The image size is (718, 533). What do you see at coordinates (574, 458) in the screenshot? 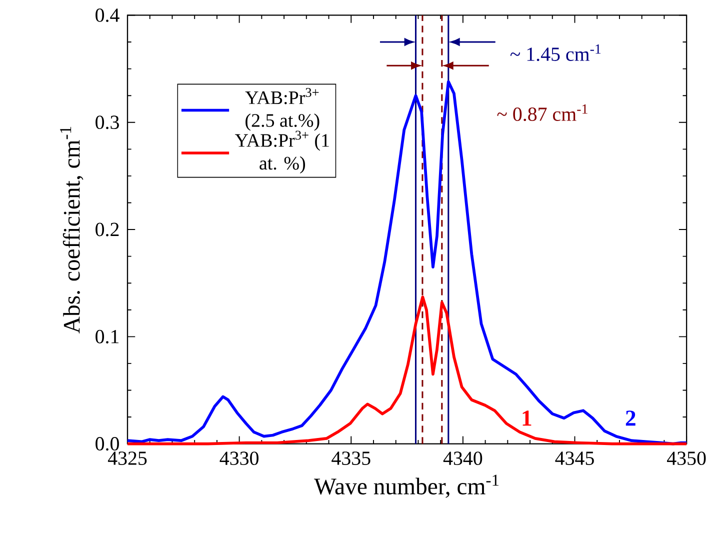
I see `x-tick-label: 4345` at bounding box center [574, 458].